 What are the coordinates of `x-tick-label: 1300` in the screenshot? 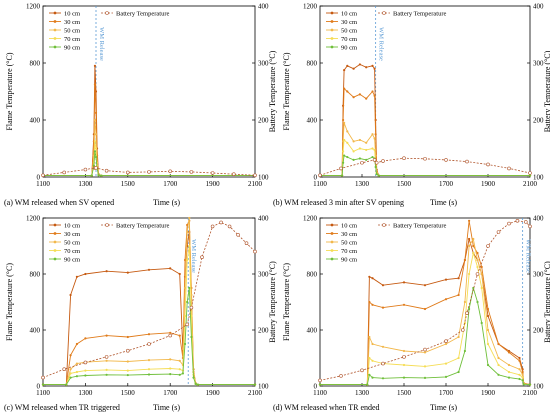 It's located at (362, 184).